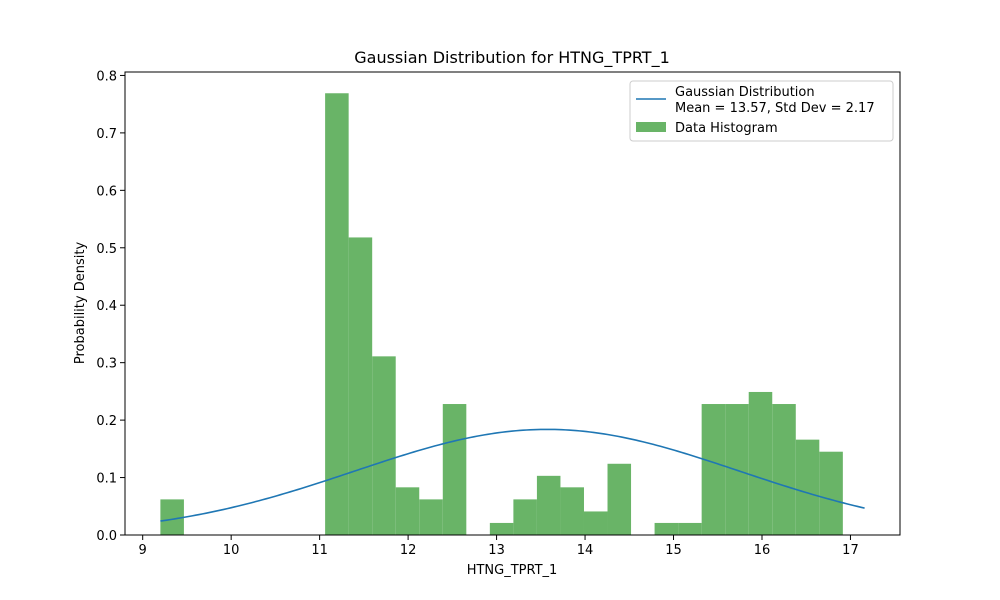  Describe the element at coordinates (512, 570) in the screenshot. I see `x-axis-label: HTNG_TPRT_1` at that location.